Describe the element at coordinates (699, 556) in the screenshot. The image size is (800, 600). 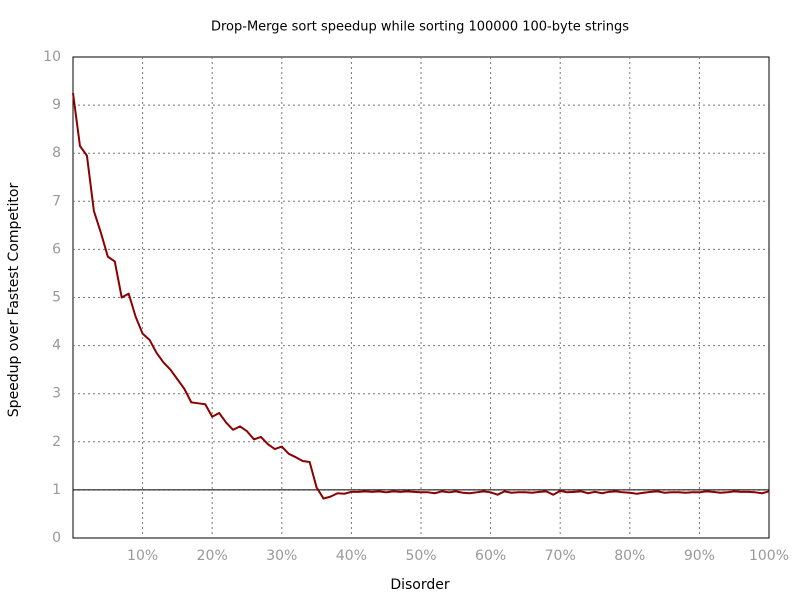
I see `x-tick-label: 90%` at that location.